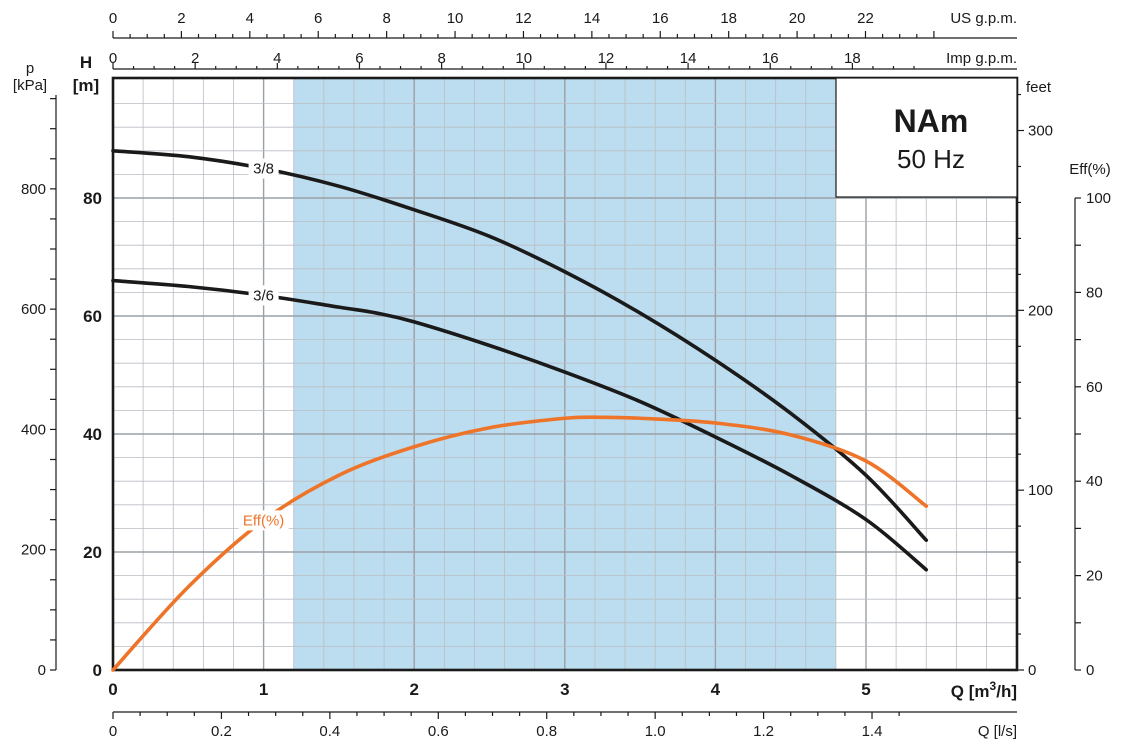  I want to click on pressure-tick-label: 0, so click(42, 670).